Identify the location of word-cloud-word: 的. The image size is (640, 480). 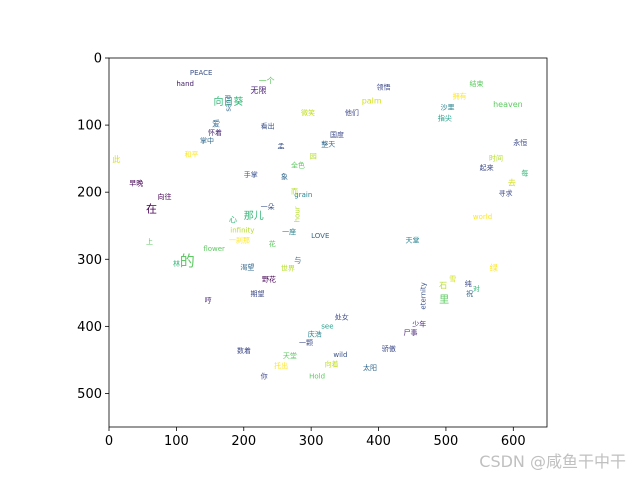
(187, 261).